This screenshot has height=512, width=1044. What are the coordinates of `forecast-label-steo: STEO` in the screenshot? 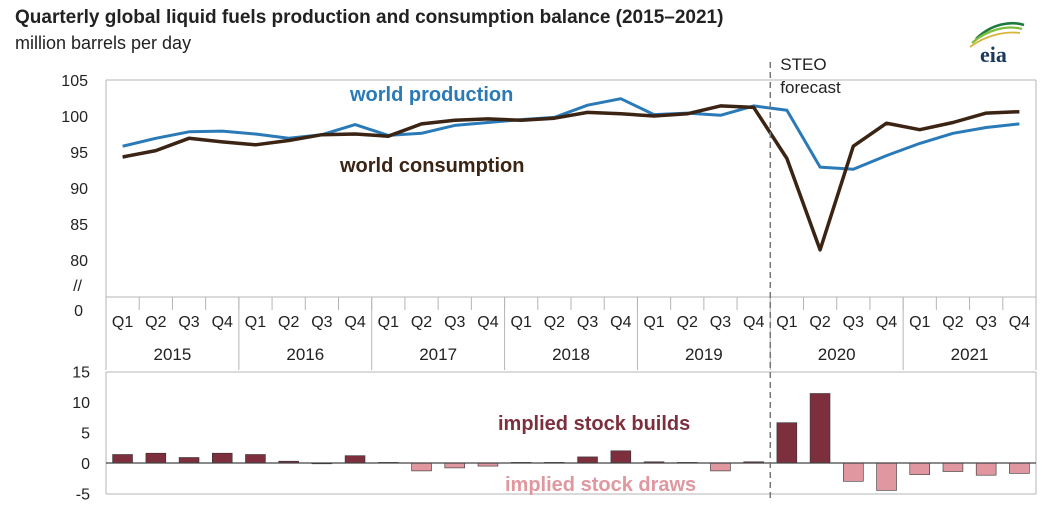 It's located at (803, 64).